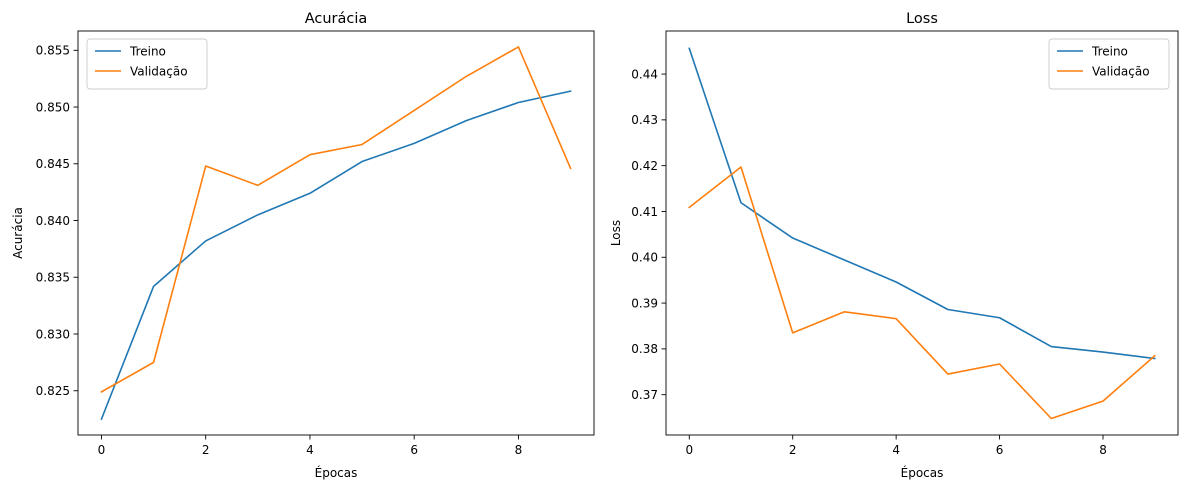 The height and width of the screenshot is (490, 1189). What do you see at coordinates (644, 303) in the screenshot?
I see `y-tick-label: 0.39` at bounding box center [644, 303].